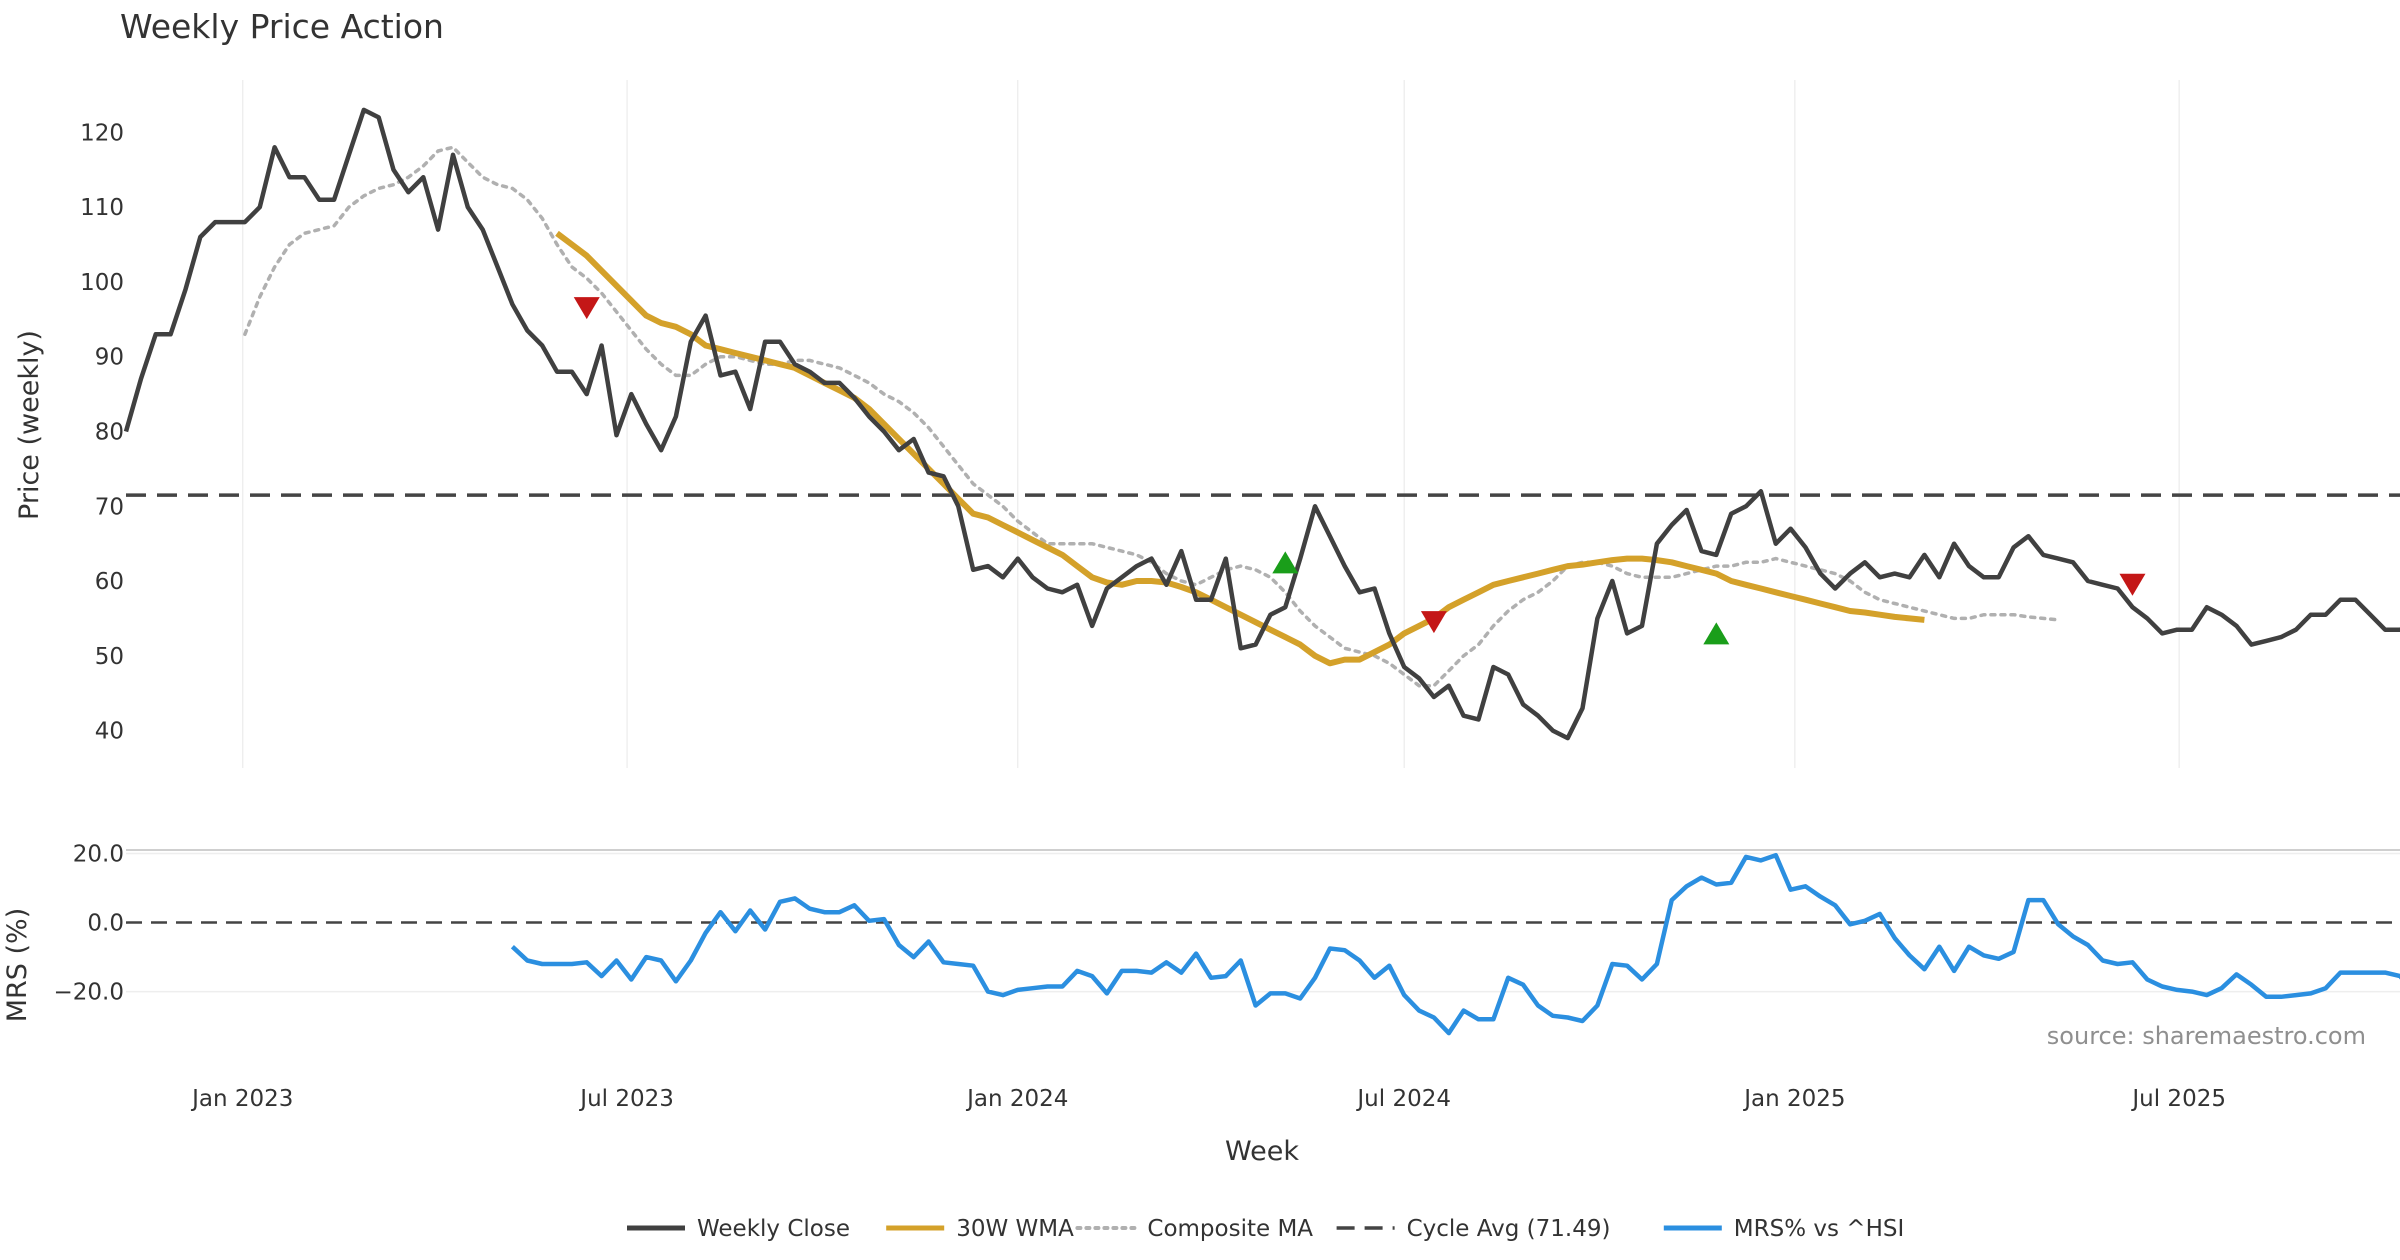 Image resolution: width=2400 pixels, height=1260 pixels. Describe the element at coordinates (1509, 1229) in the screenshot. I see `legend-label: Cycle Avg (71.49)` at that location.